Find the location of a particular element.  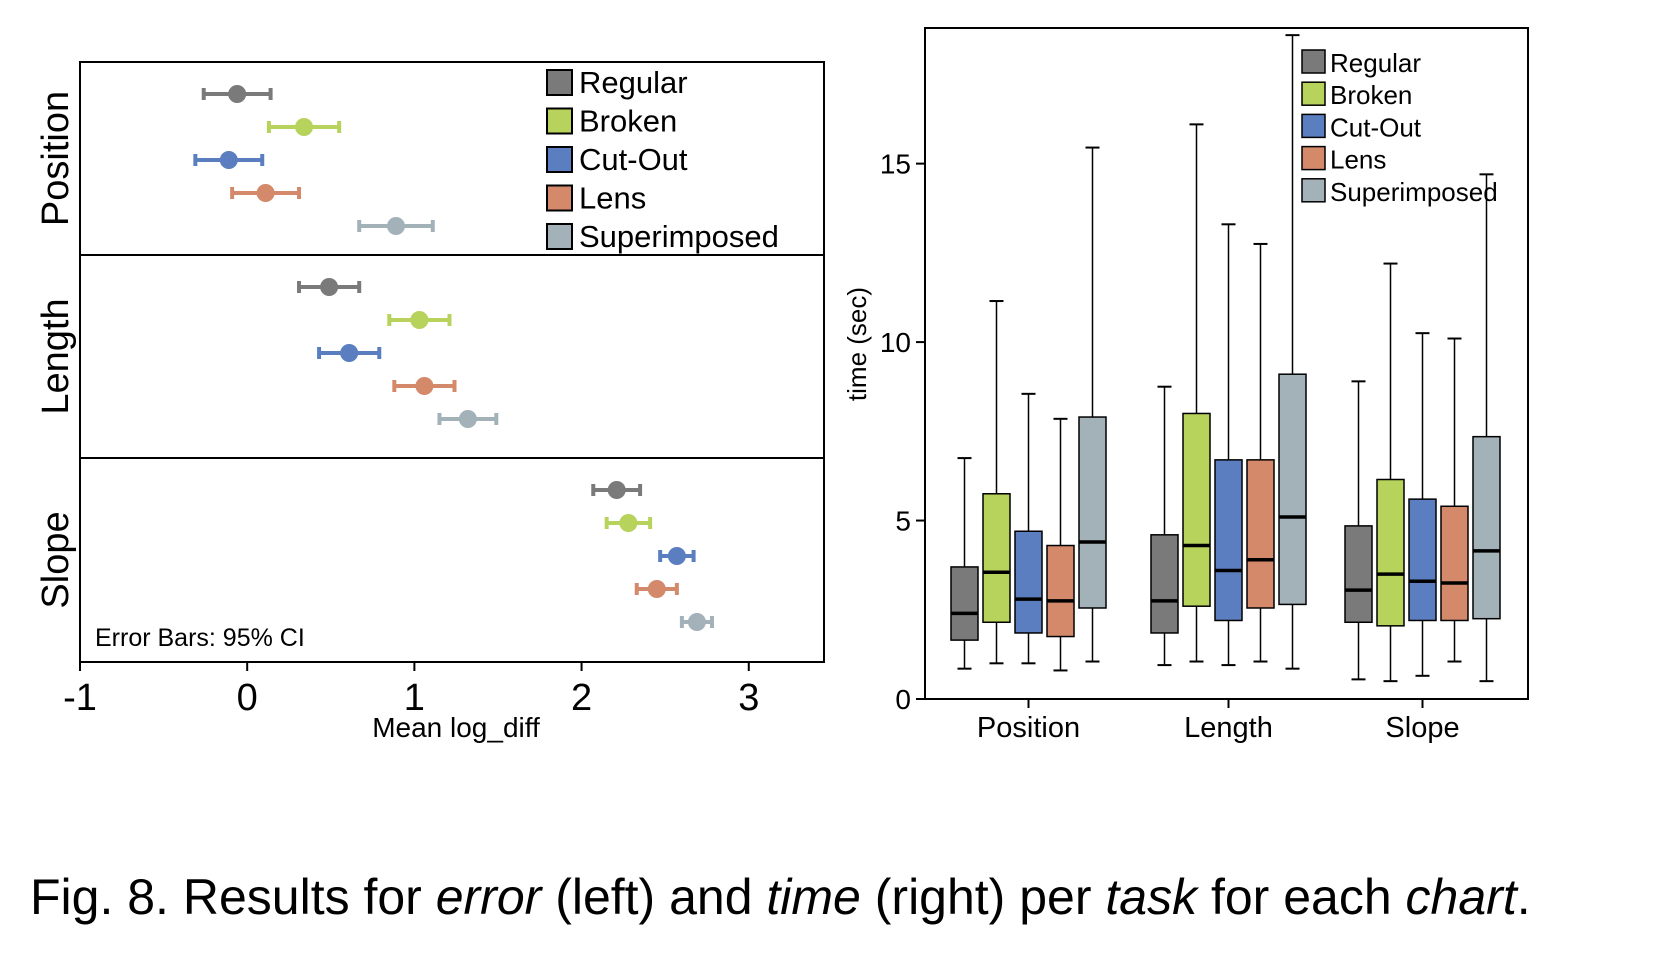

y-axis-label: time (sec) is located at coordinates (857, 344).